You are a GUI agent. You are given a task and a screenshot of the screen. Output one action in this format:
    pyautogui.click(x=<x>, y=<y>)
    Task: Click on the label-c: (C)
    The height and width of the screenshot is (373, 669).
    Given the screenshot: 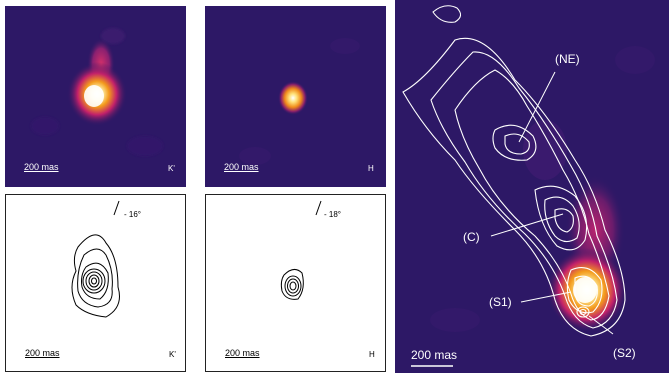 What is the action you would take?
    pyautogui.click(x=471, y=237)
    